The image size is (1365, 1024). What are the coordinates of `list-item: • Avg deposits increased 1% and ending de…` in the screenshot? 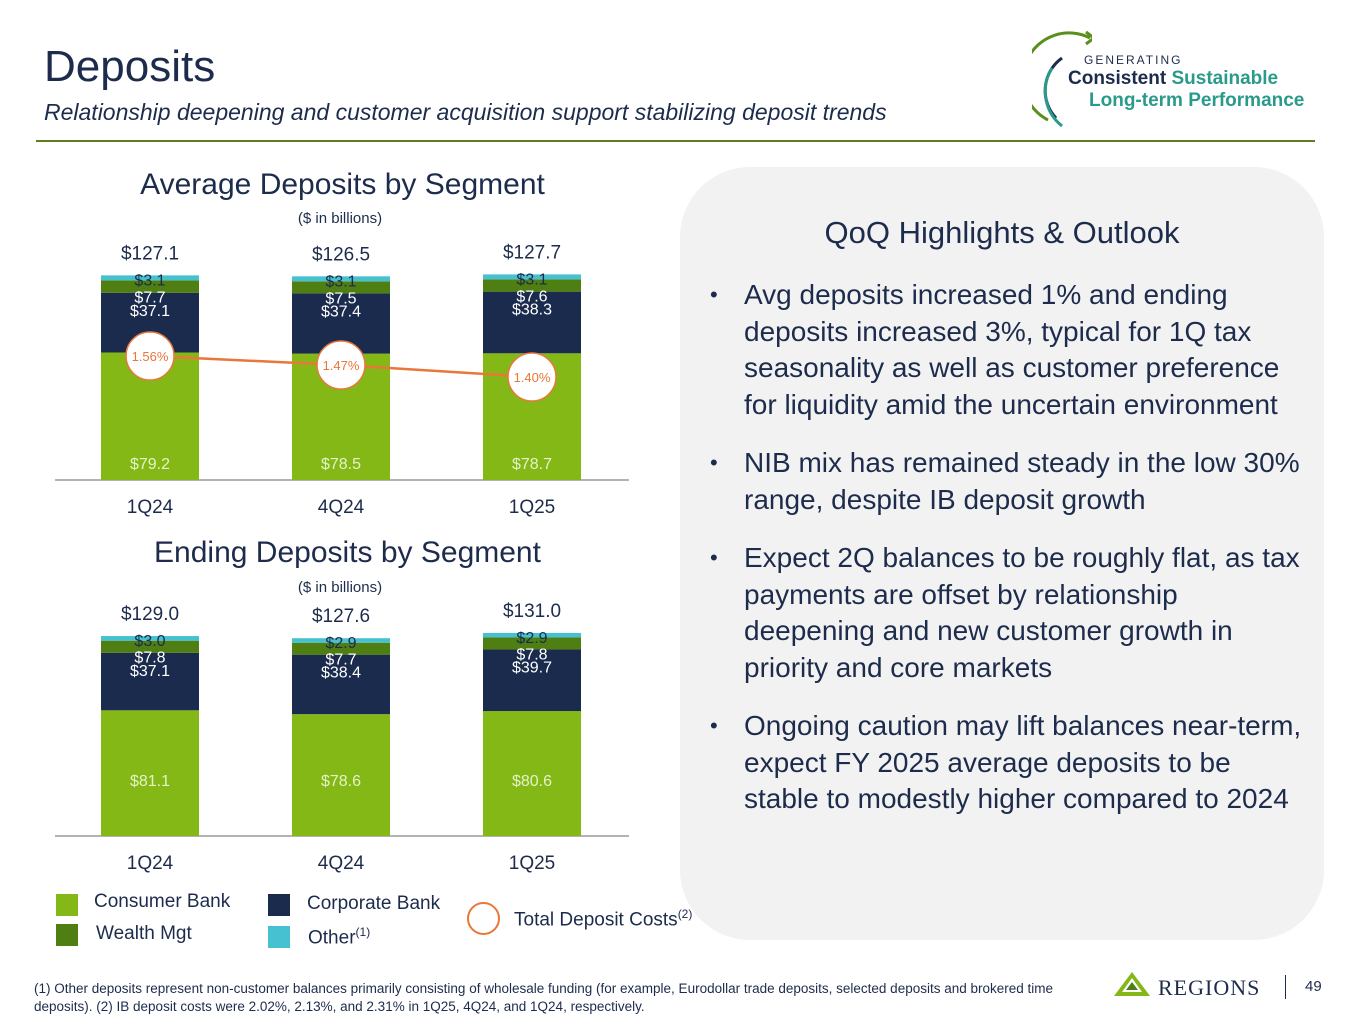 It's located at (1006, 350).